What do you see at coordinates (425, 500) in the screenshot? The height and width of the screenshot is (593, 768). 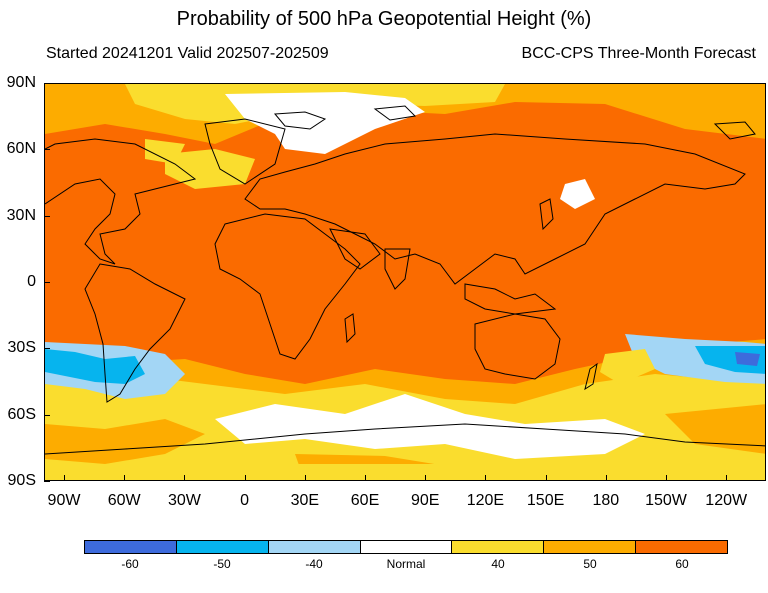 I see `lon-label: 90E` at bounding box center [425, 500].